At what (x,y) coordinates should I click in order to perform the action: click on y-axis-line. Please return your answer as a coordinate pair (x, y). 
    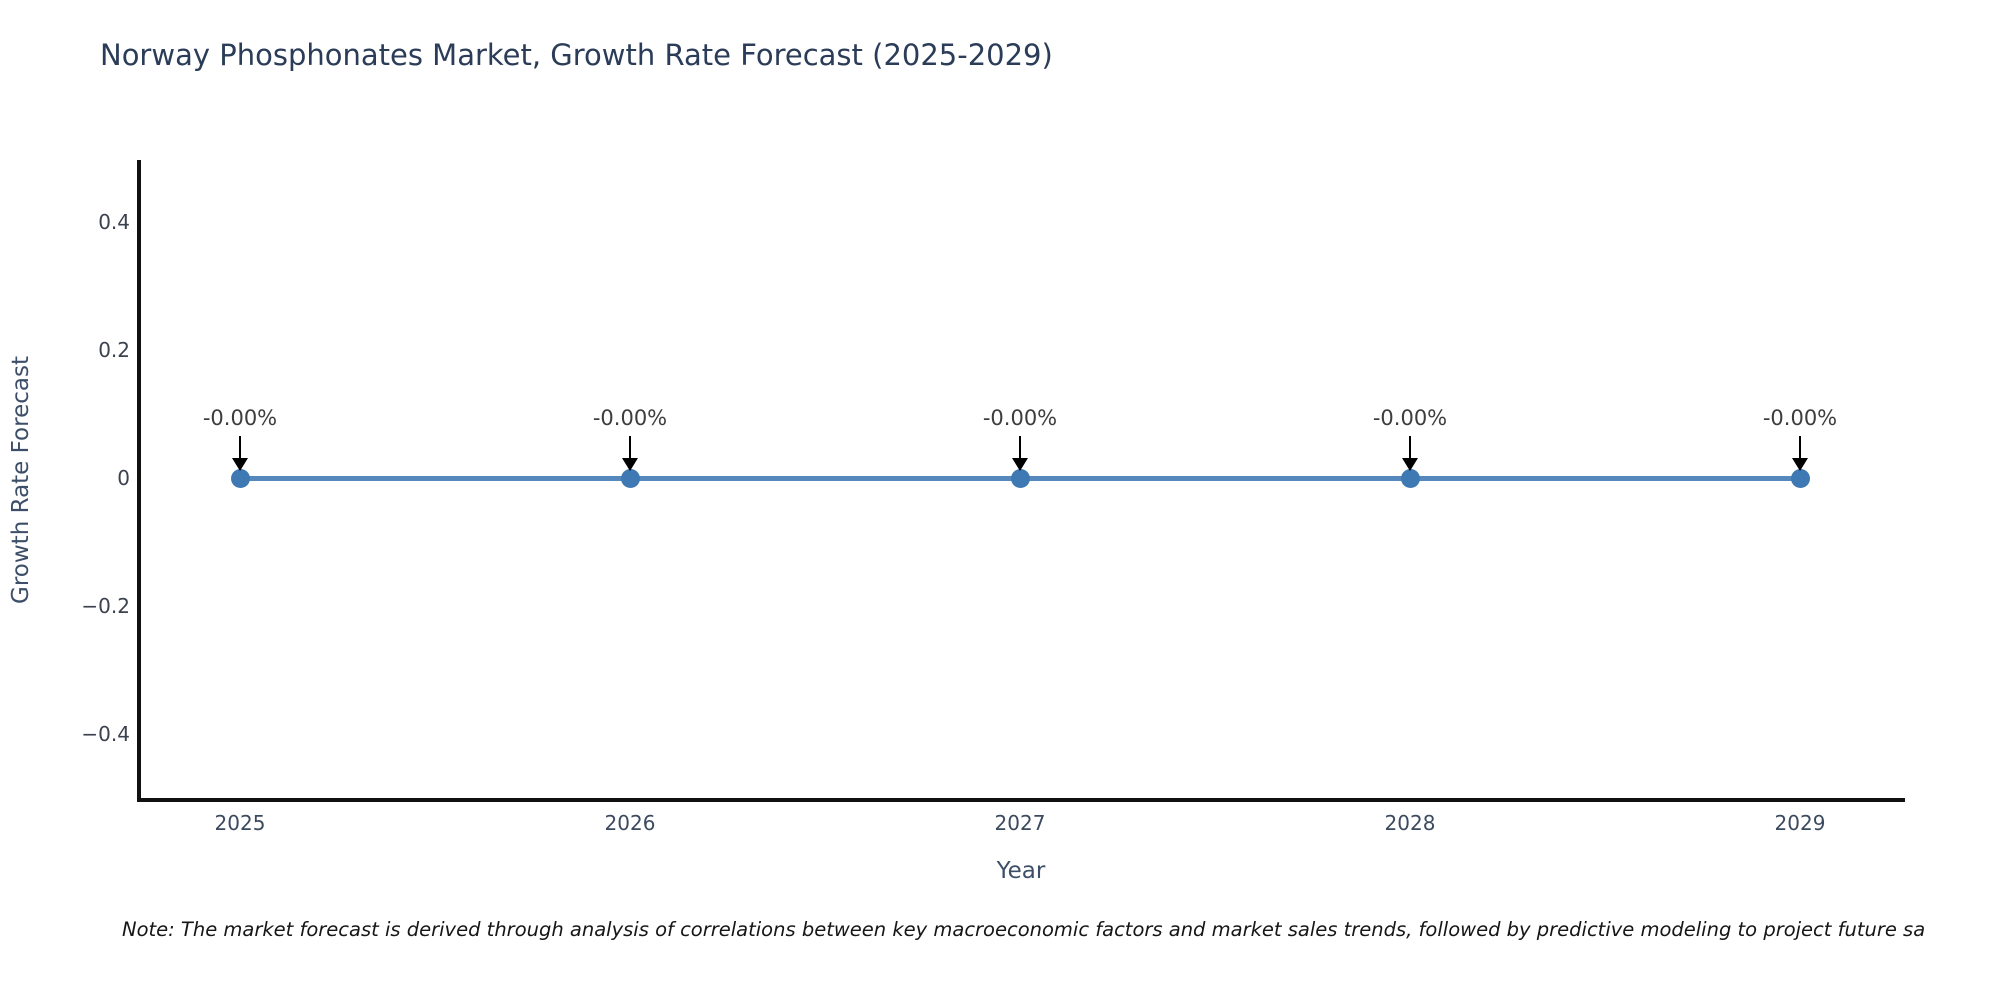
    Looking at the image, I should click on (139, 481).